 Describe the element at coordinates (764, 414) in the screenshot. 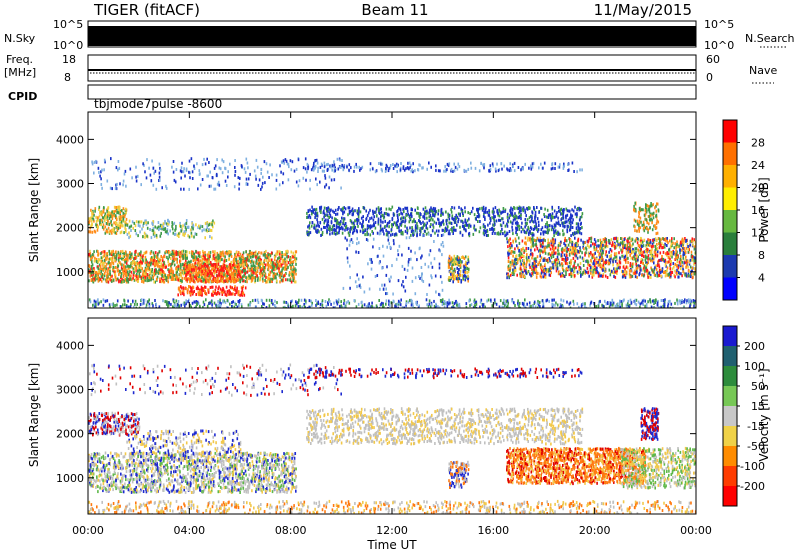

I see `velocity-cbar-label: Velocity [m s⁻¹]` at that location.